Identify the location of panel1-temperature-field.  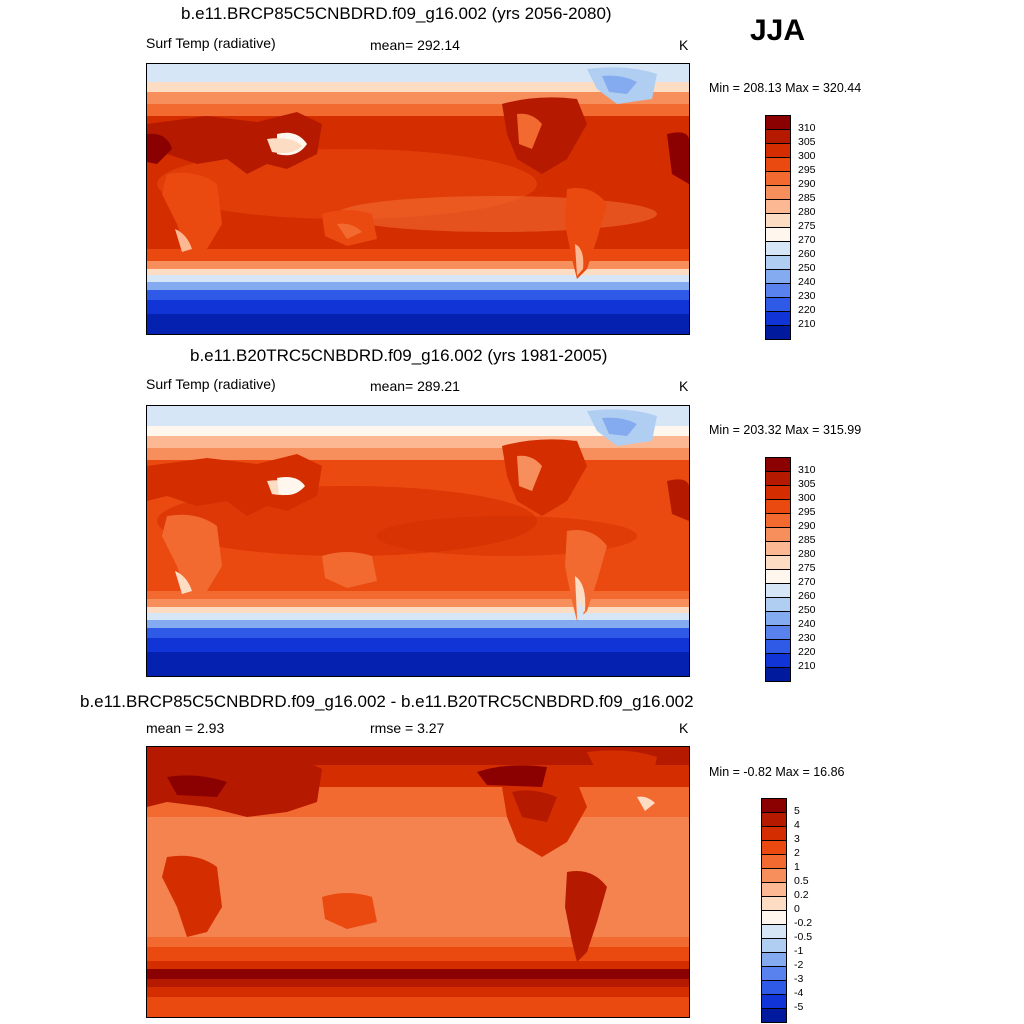
(418, 199).